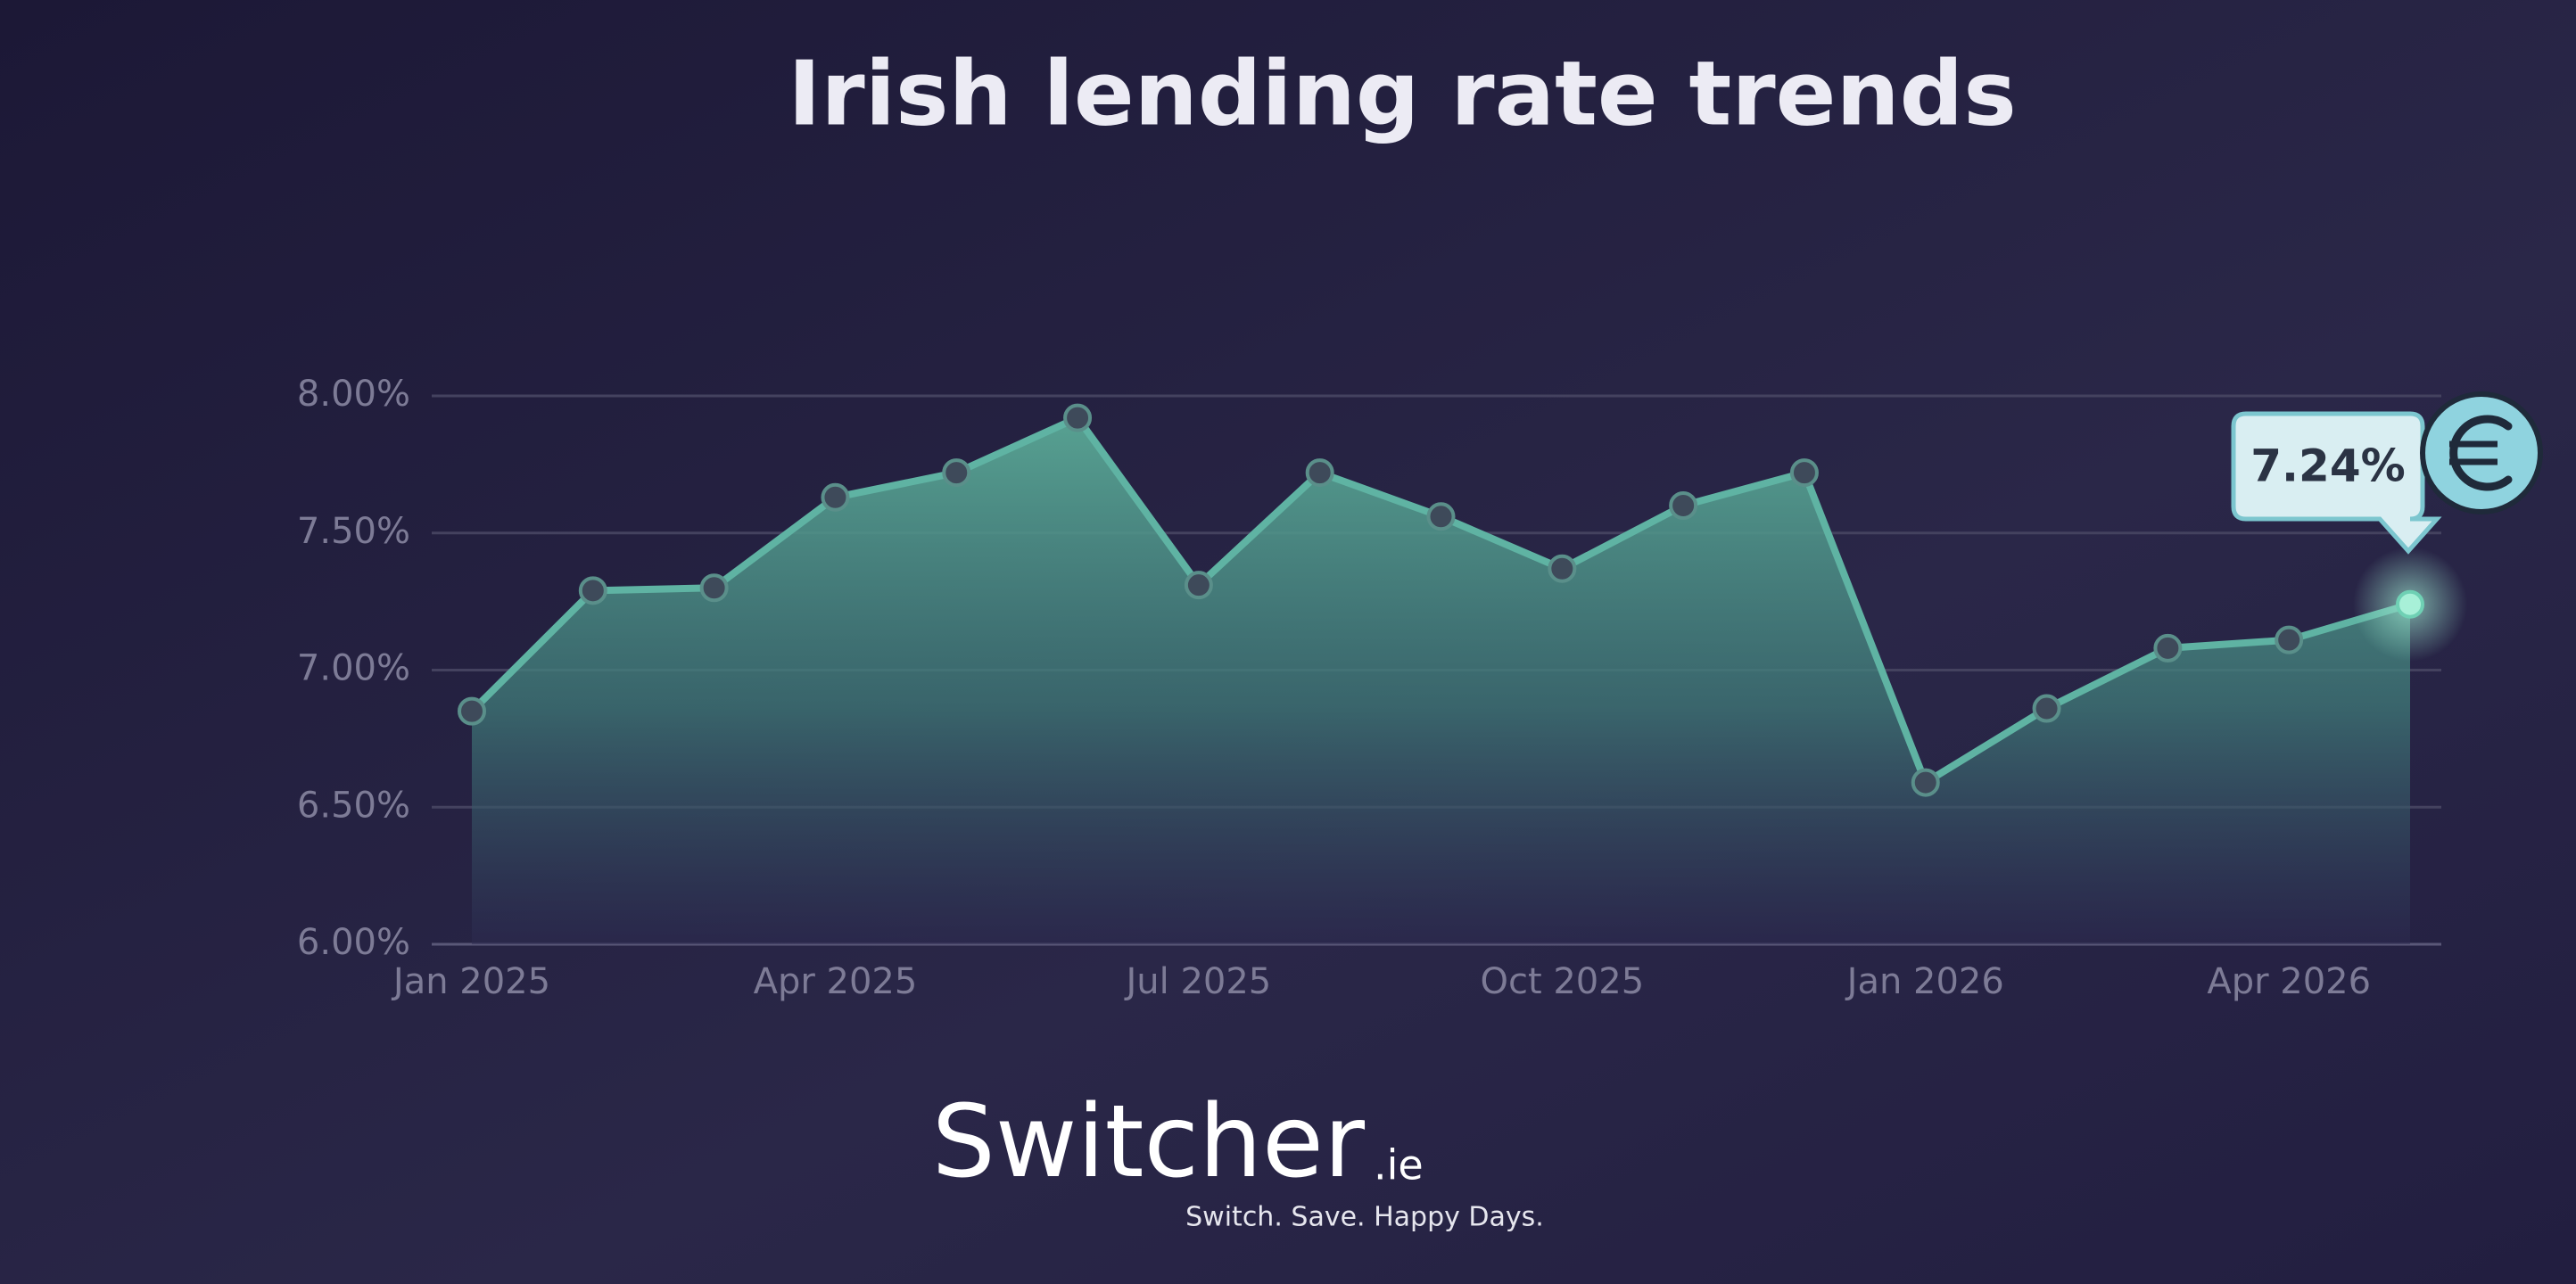 The width and height of the screenshot is (2576, 1284). What do you see at coordinates (1562, 981) in the screenshot?
I see `x-tick-label: Oct 2025` at bounding box center [1562, 981].